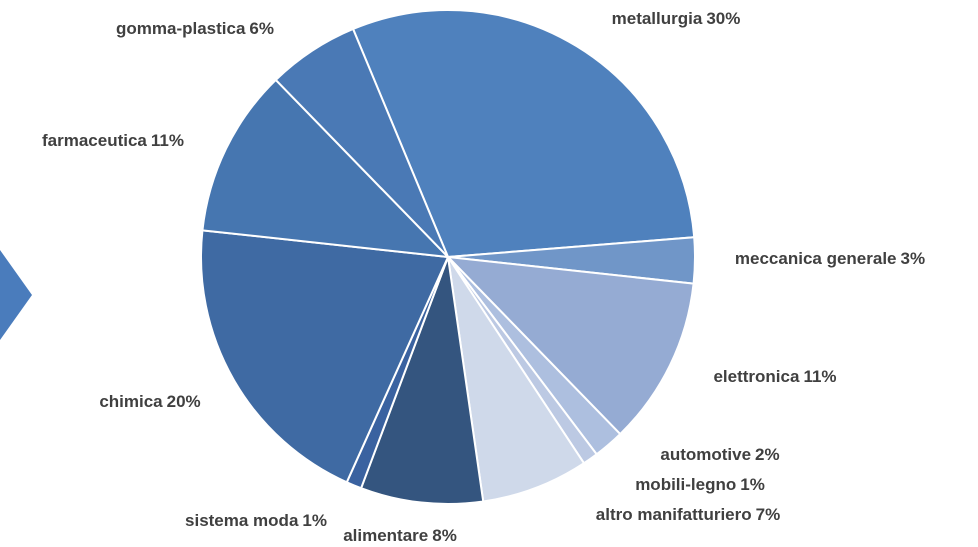 This screenshot has height=547, width=978. What do you see at coordinates (242, 520) in the screenshot?
I see `category-label: sistema moda` at bounding box center [242, 520].